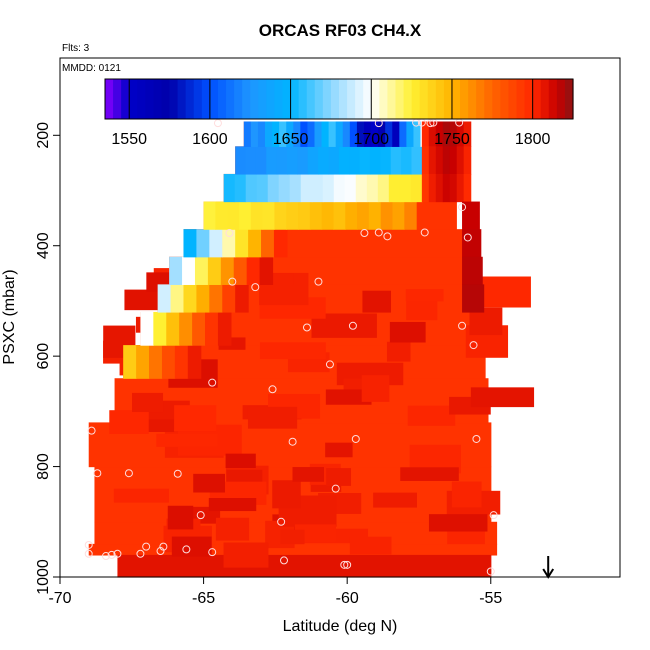 The height and width of the screenshot is (650, 650). Describe the element at coordinates (9, 316) in the screenshot. I see `y-axis-title: PSXC (mbar)` at that location.